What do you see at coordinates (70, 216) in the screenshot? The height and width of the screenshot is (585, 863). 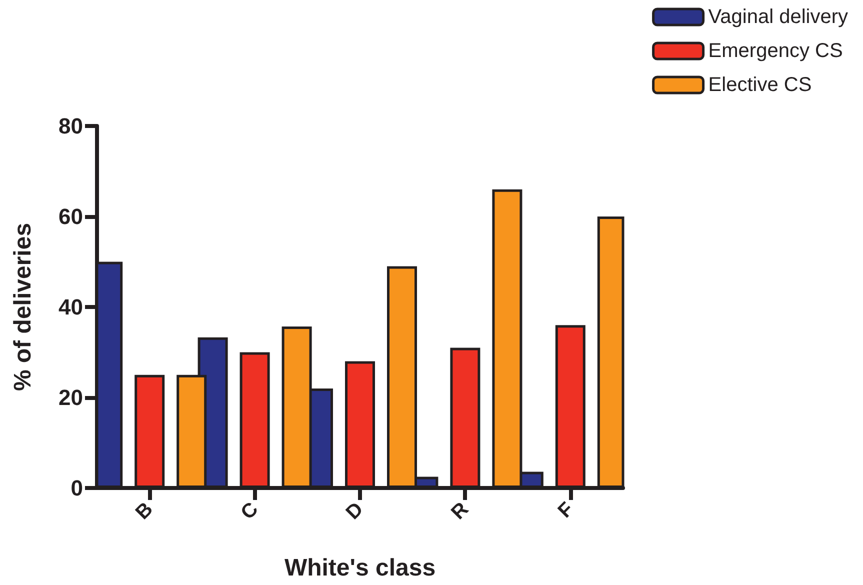 I see `y-tick-label: 60` at bounding box center [70, 216].